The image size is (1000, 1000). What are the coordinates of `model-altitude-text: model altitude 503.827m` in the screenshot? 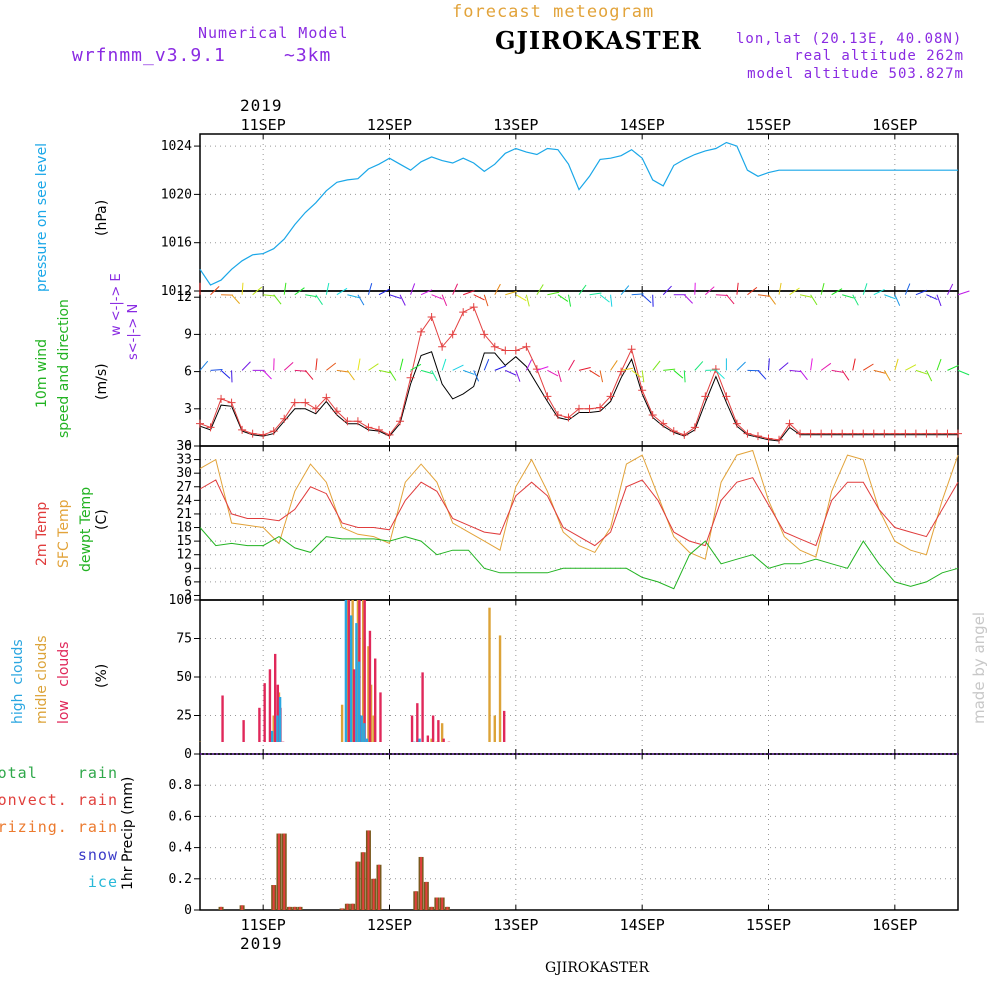 It's located at (855, 74).